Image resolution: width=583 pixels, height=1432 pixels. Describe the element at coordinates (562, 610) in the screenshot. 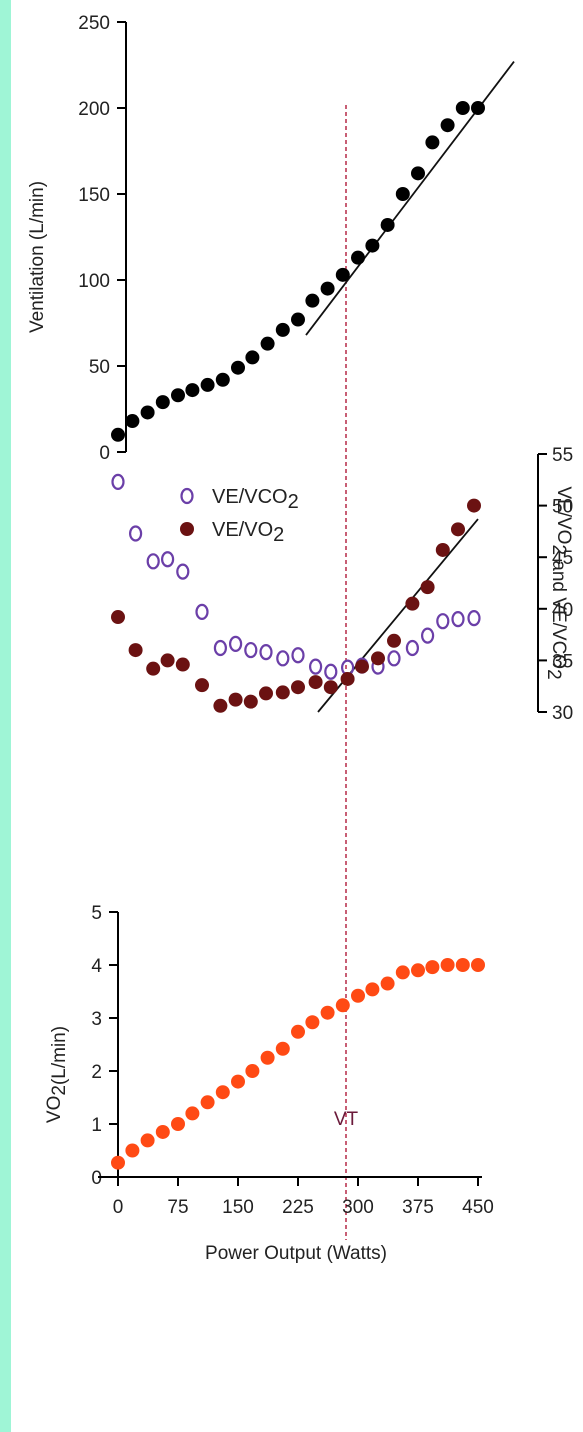

I see `y-tick-label: 40` at that location.